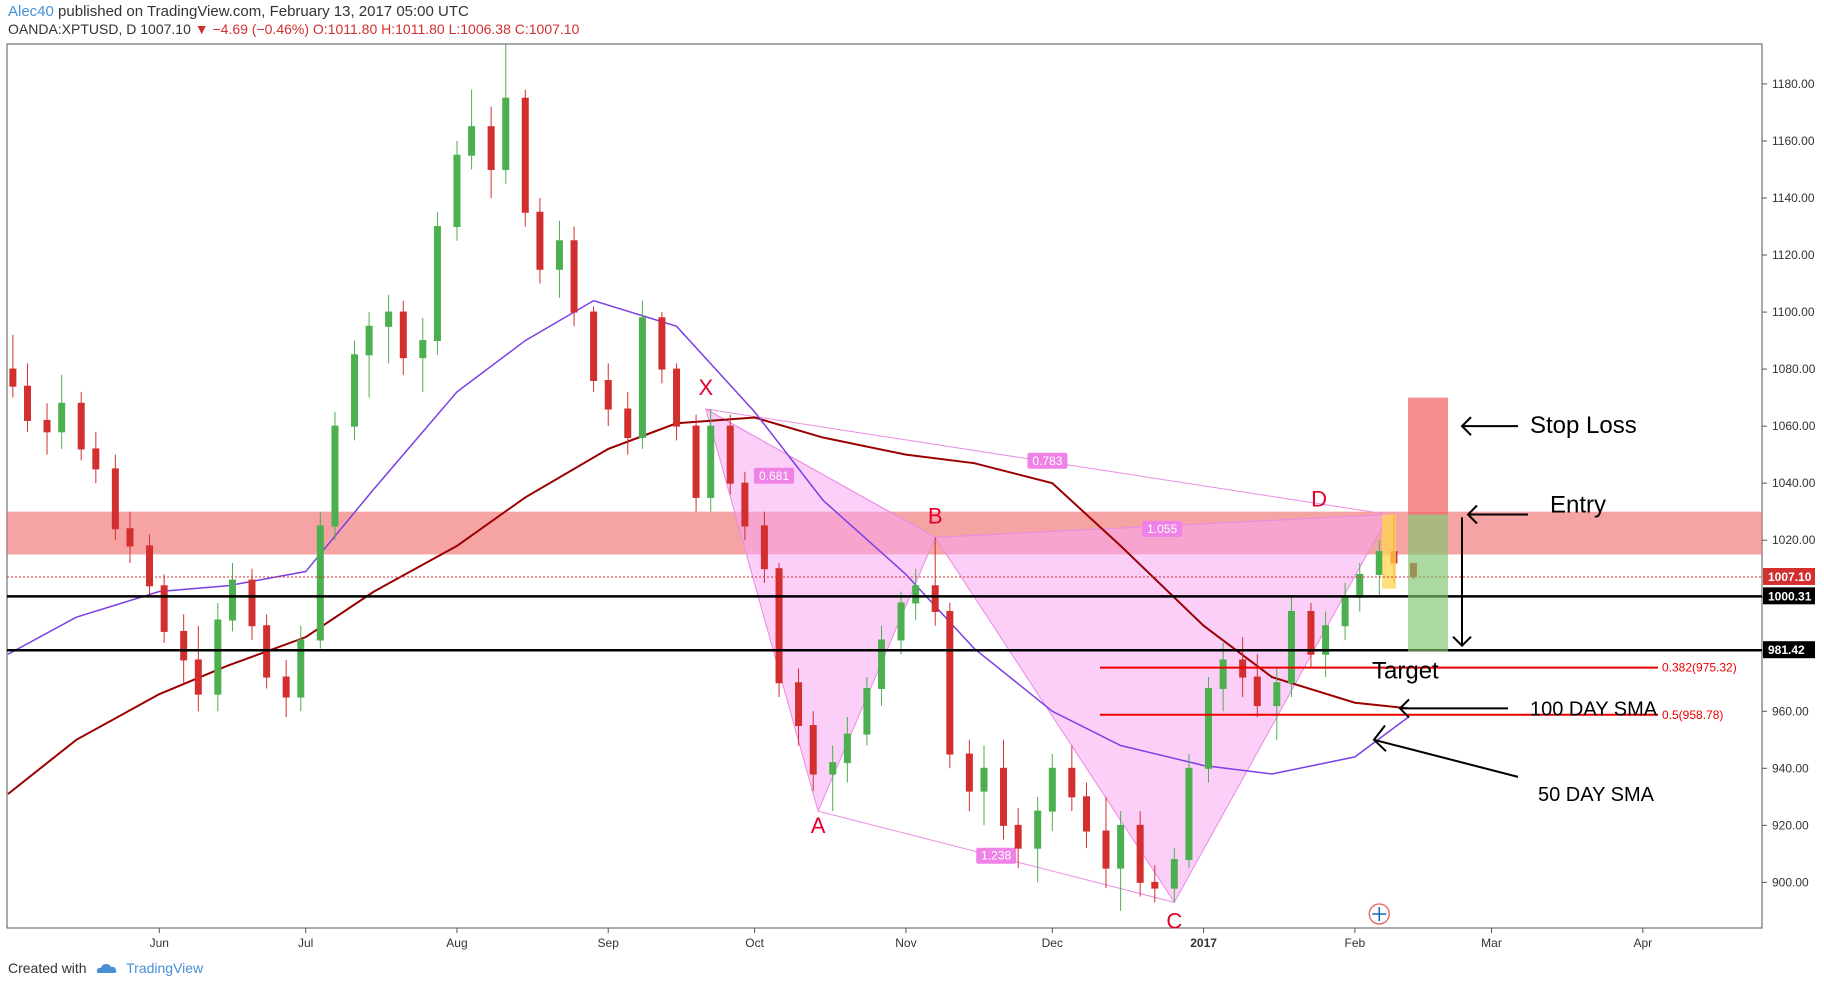 This screenshot has width=1824, height=986. What do you see at coordinates (1794, 369) in the screenshot?
I see `price-tick-label: 1080.00` at bounding box center [1794, 369].